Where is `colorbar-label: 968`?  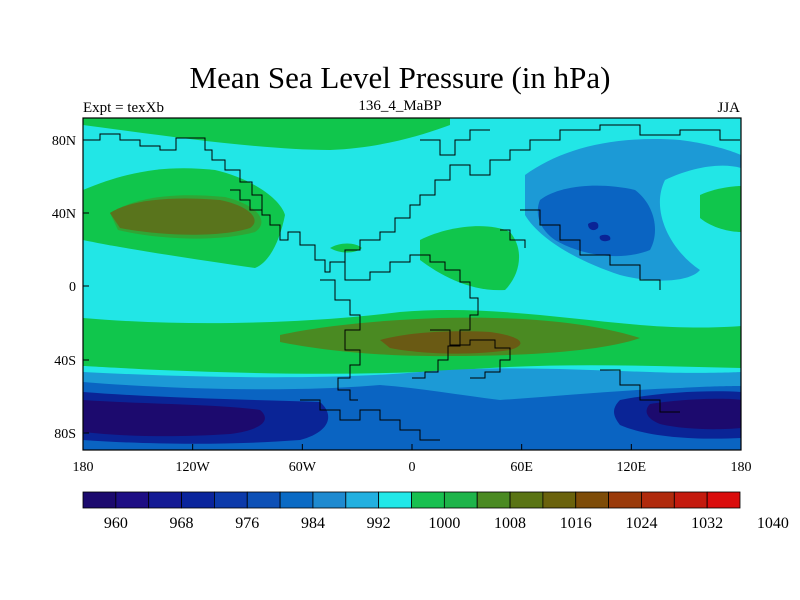
colorbar-label: 968 is located at coordinates (182, 523).